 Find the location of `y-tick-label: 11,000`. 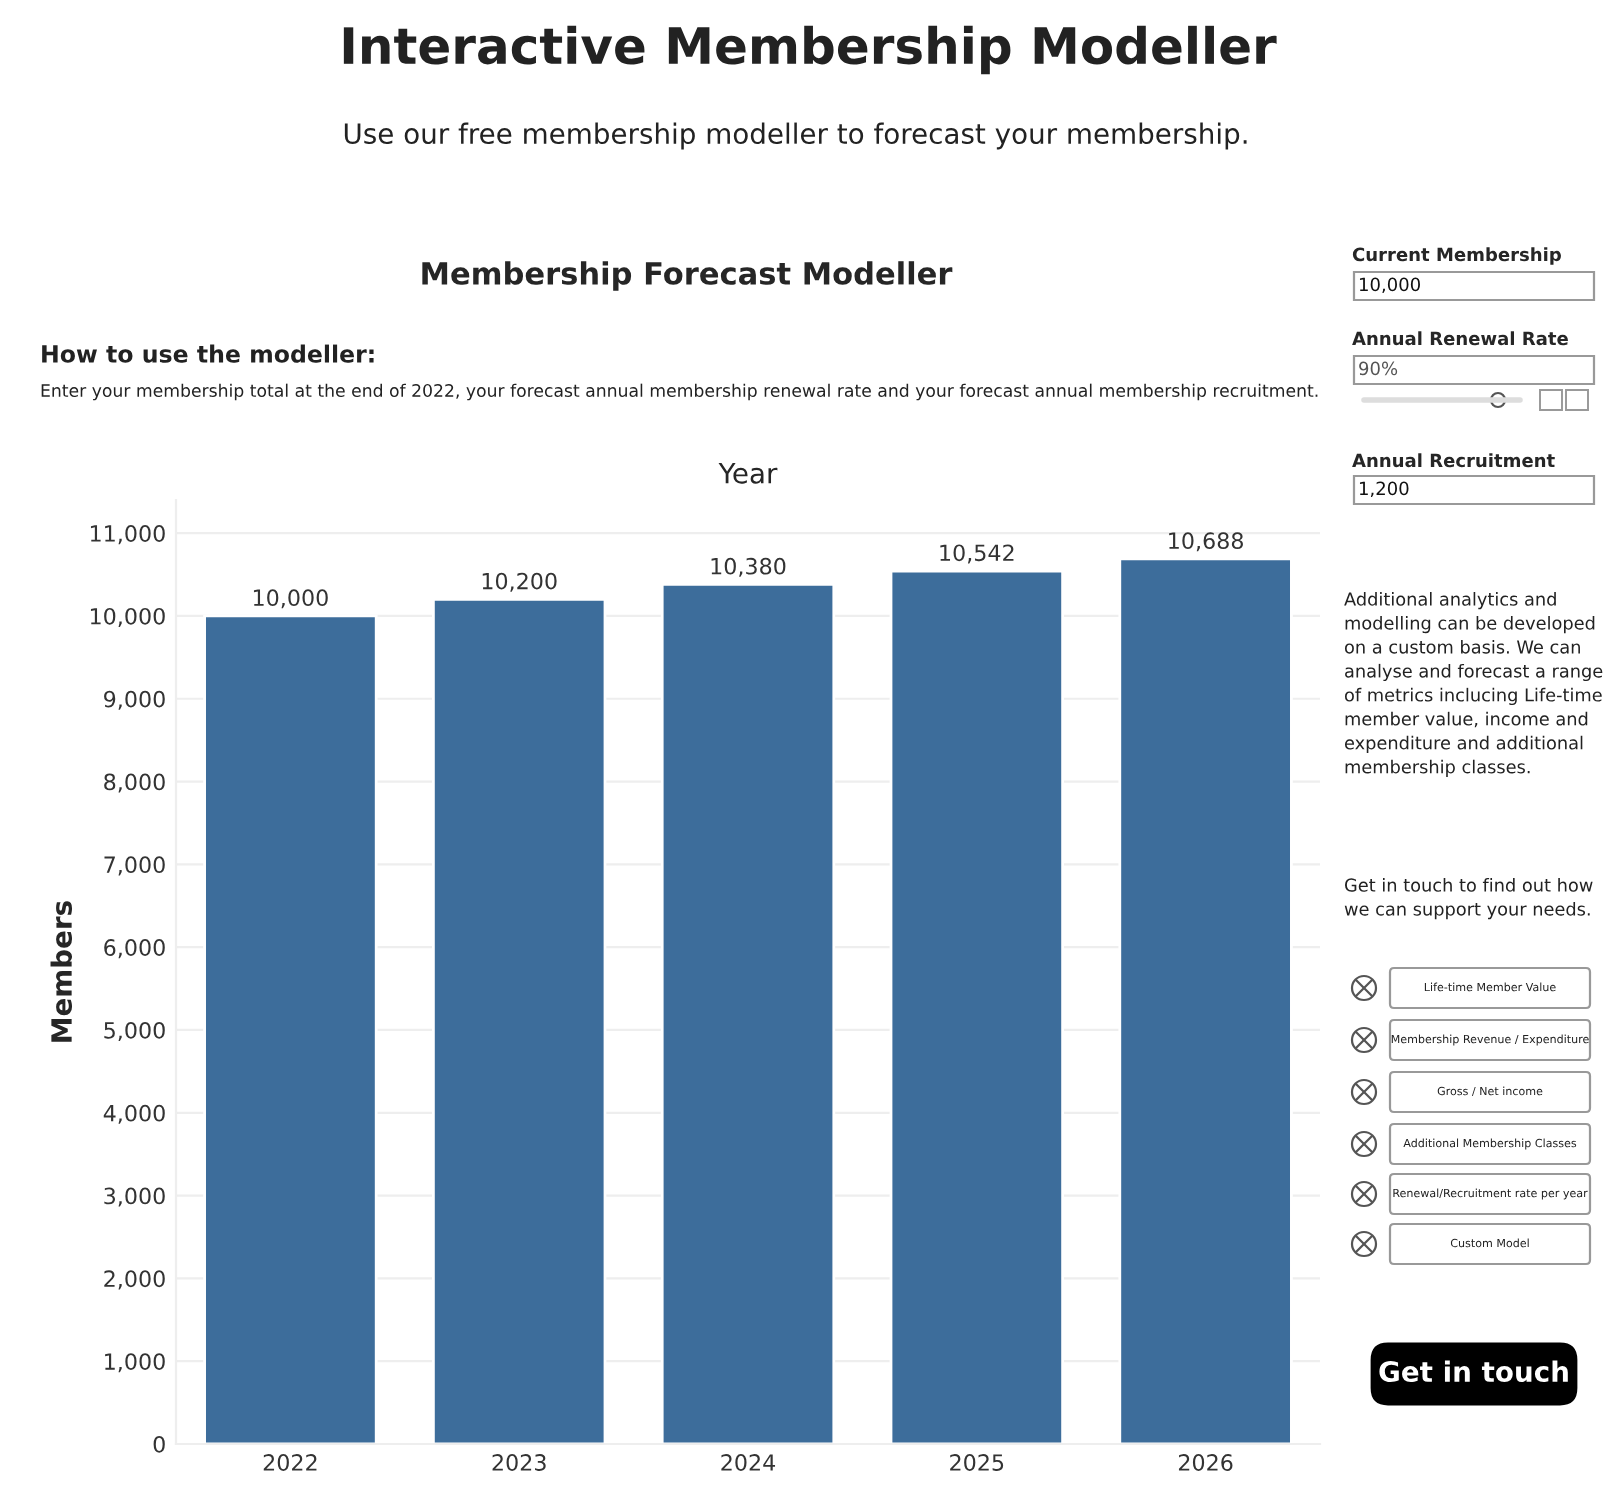

y-tick-label: 11,000 is located at coordinates (127, 535).